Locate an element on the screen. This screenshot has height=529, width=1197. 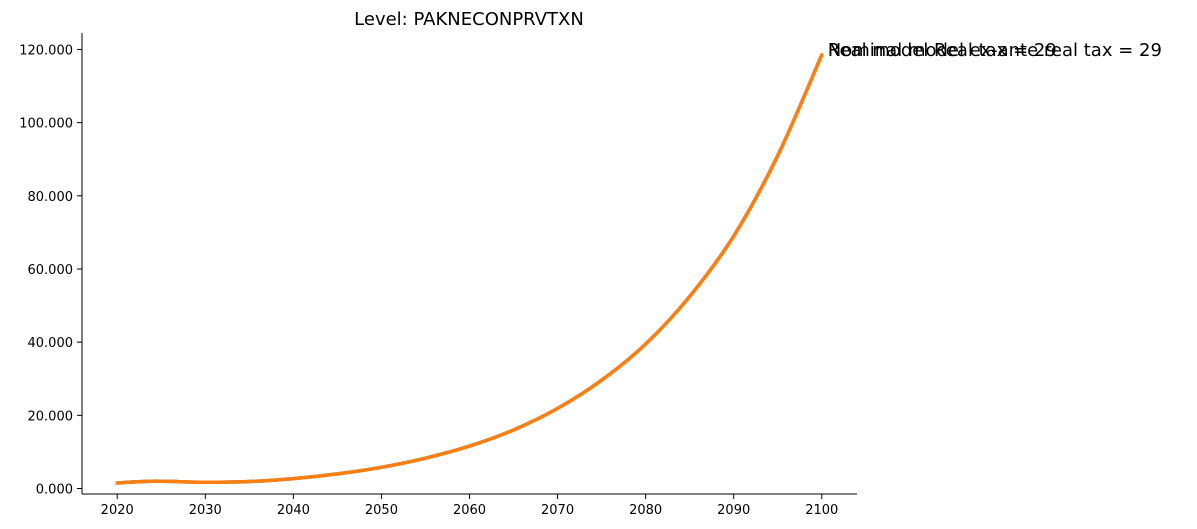
x-tick-label: 2050 is located at coordinates (381, 510).